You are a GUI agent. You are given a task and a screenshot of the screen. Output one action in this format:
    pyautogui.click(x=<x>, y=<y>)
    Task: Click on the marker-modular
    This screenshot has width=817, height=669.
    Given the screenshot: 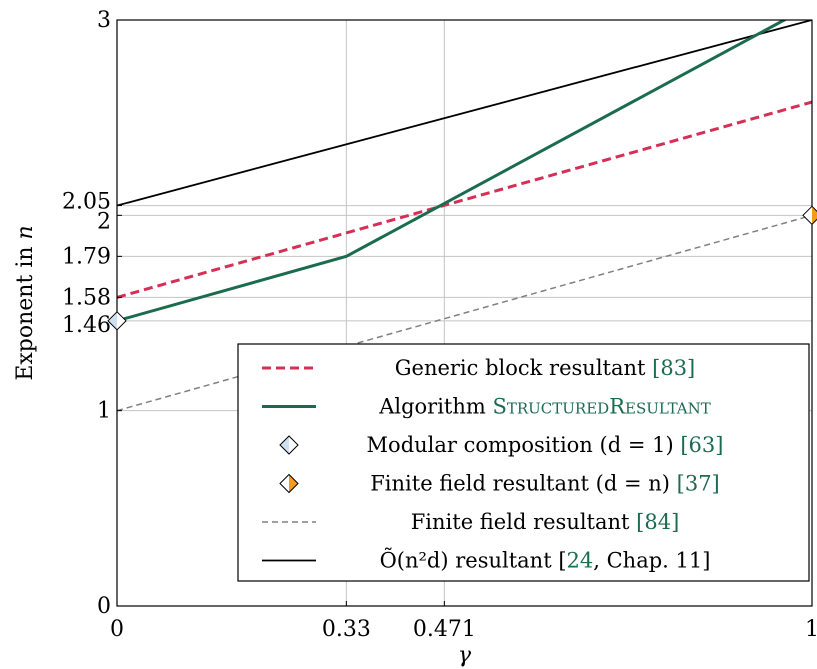 What is the action you would take?
    pyautogui.click(x=117, y=321)
    